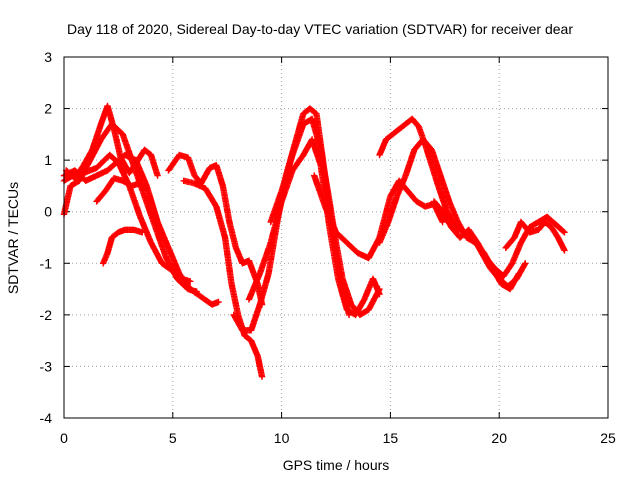 This screenshot has width=640, height=480. I want to click on y-tick-label: 2, so click(48, 109).